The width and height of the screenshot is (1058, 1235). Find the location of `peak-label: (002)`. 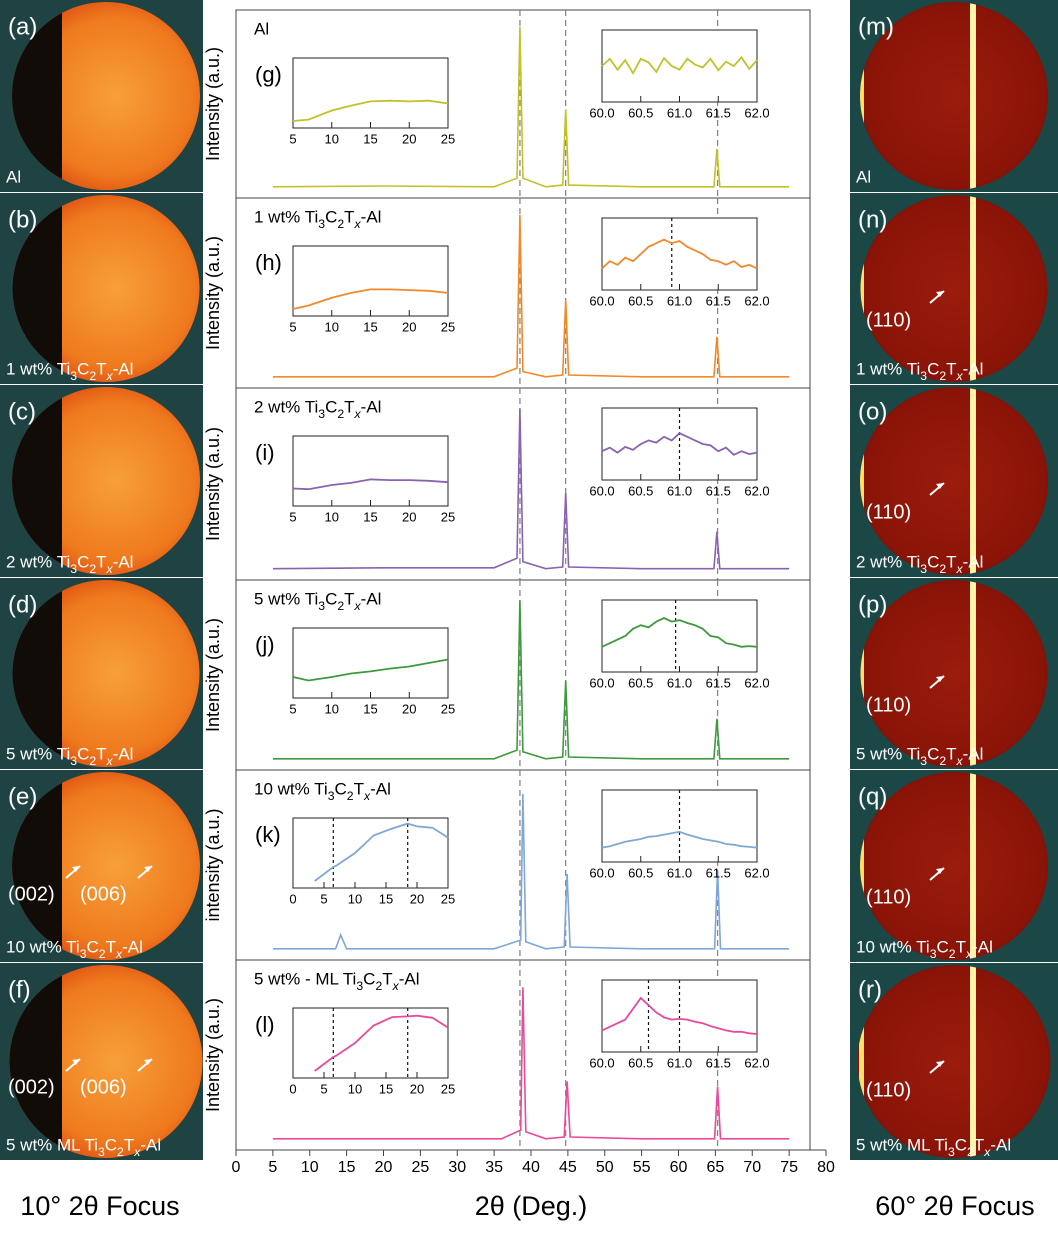

peak-label: (002) is located at coordinates (31, 1087).